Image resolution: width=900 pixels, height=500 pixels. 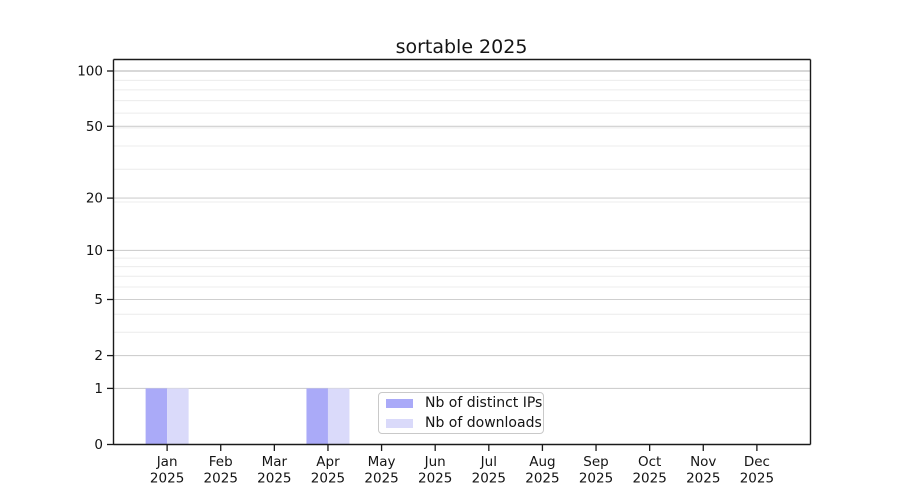 I want to click on y-tick-label-10: 10, so click(x=94, y=251).